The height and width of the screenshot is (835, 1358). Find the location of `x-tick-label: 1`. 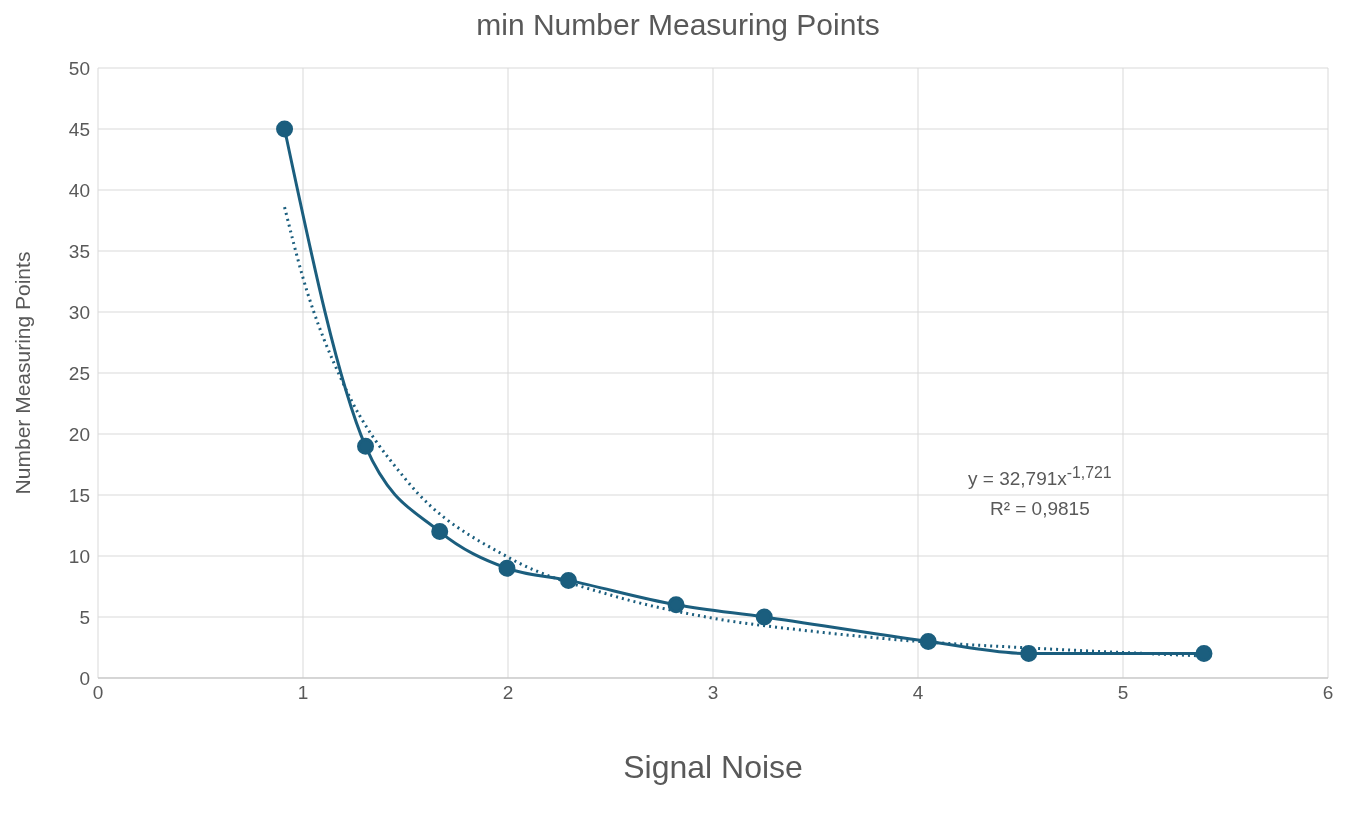

x-tick-label: 1 is located at coordinates (303, 693).